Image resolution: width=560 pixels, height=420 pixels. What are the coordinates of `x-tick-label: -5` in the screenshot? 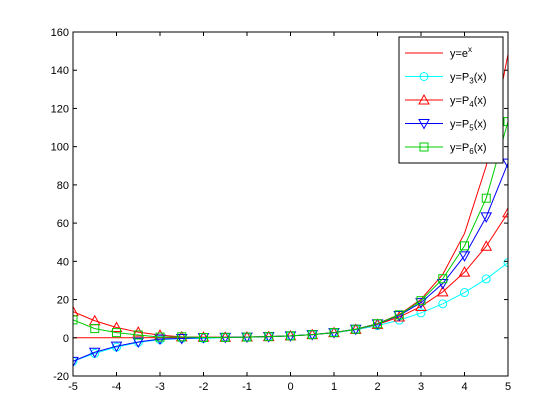 It's located at (73, 387).